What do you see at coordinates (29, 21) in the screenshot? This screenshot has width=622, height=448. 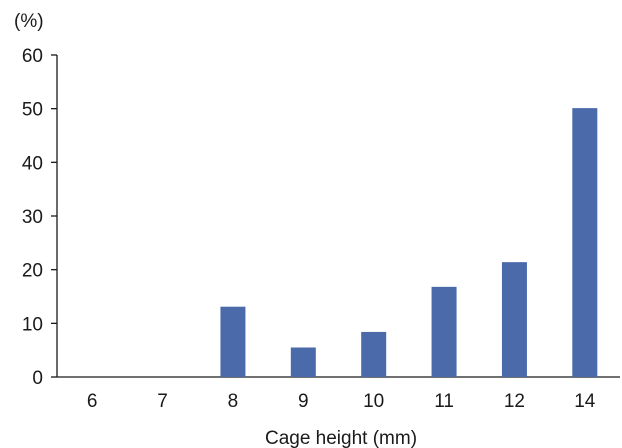 I see `y-axis-label: (%)` at bounding box center [29, 21].